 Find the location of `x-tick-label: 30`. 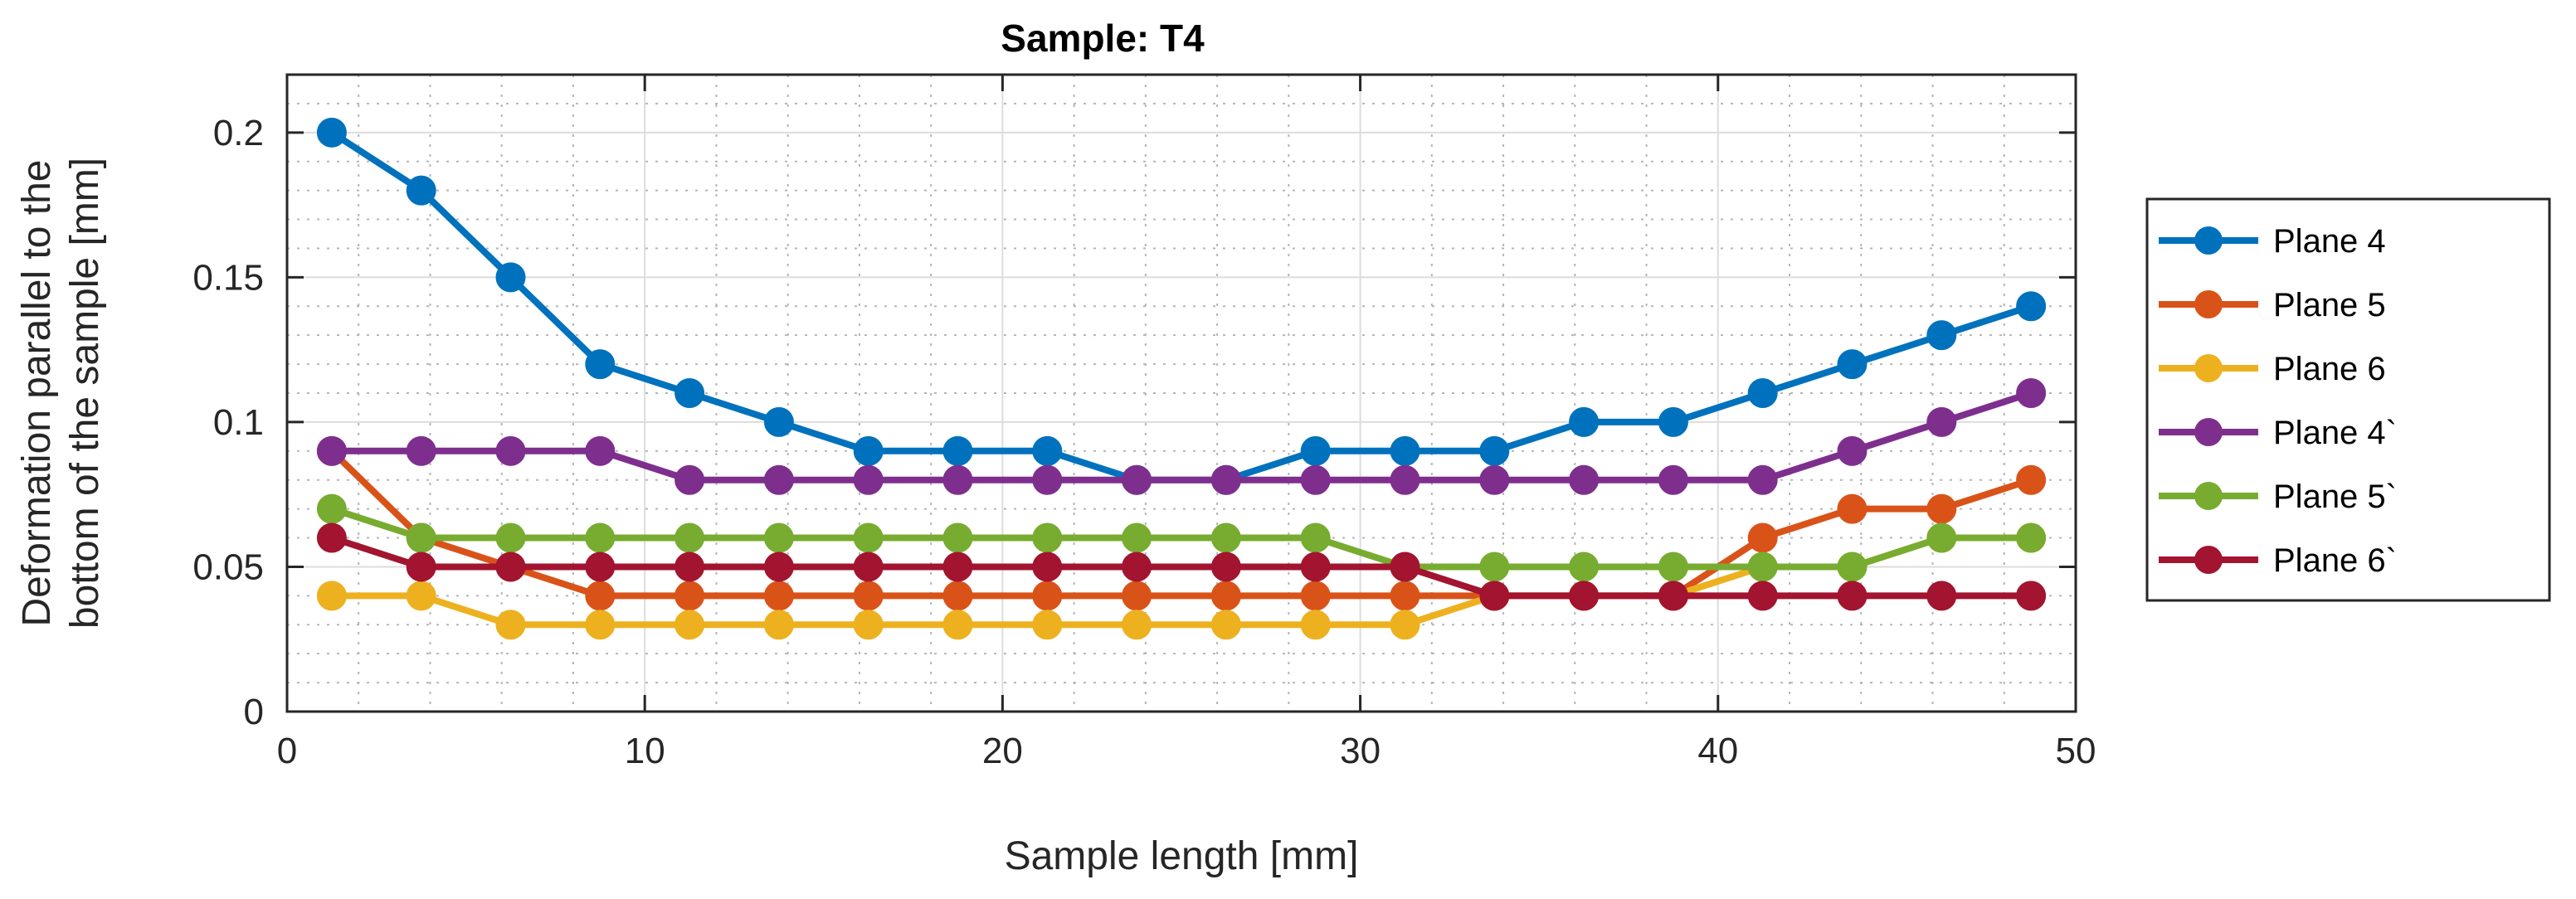

x-tick-label: 30 is located at coordinates (1360, 751).